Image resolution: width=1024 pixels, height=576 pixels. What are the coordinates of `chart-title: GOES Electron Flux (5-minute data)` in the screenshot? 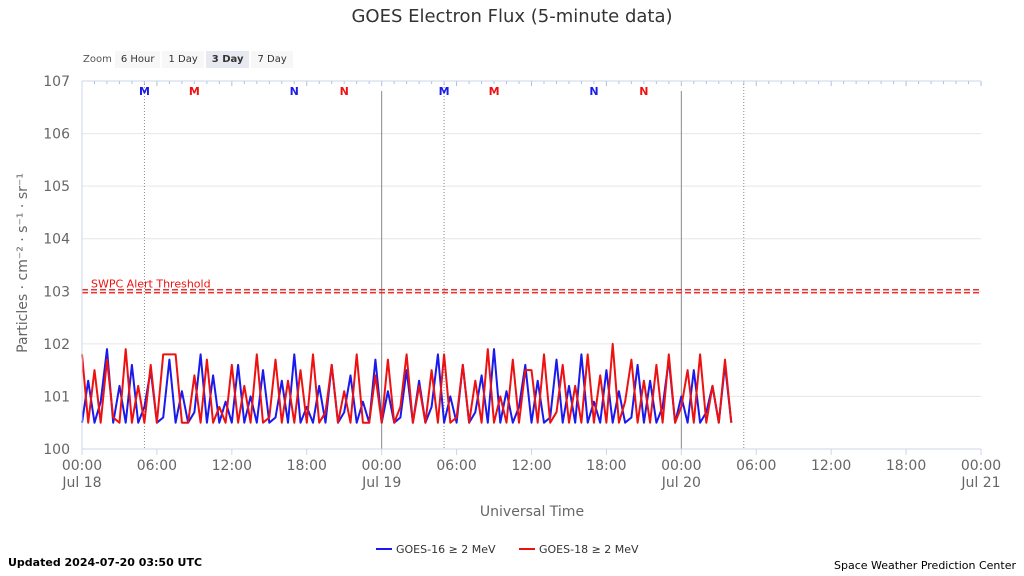 It's located at (512, 16).